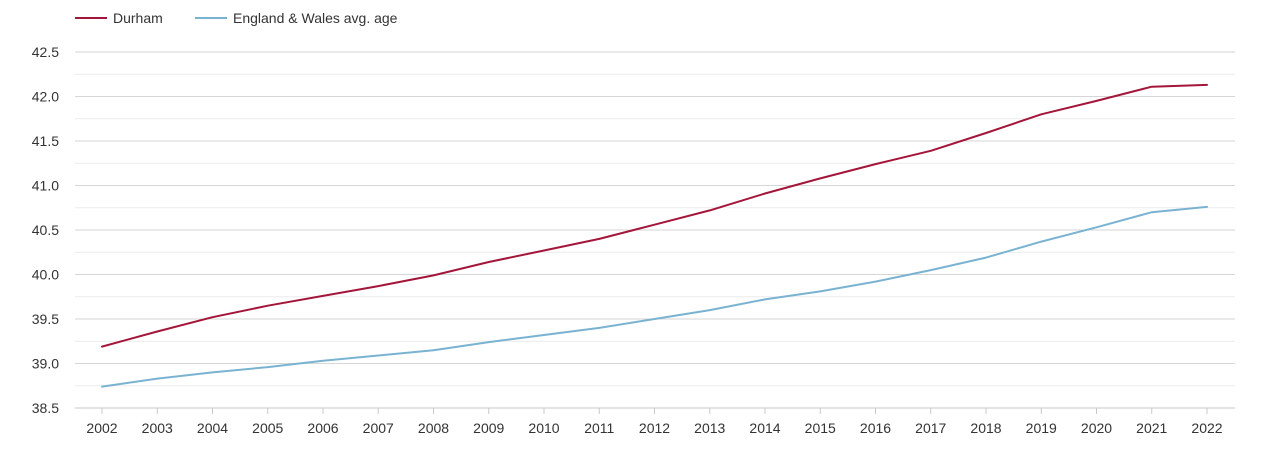  What do you see at coordinates (267, 428) in the screenshot?
I see `x-tick-label: 2005` at bounding box center [267, 428].